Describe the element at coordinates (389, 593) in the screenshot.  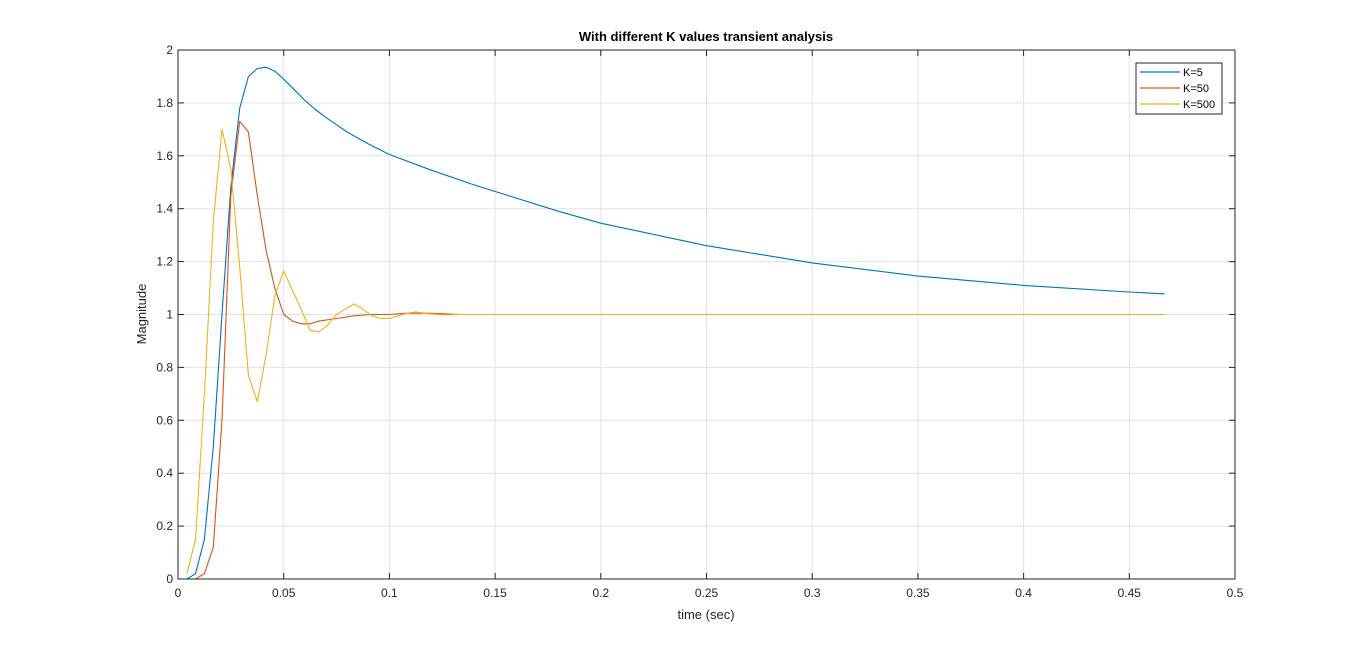
I see `x-tick-label: 0.1` at that location.